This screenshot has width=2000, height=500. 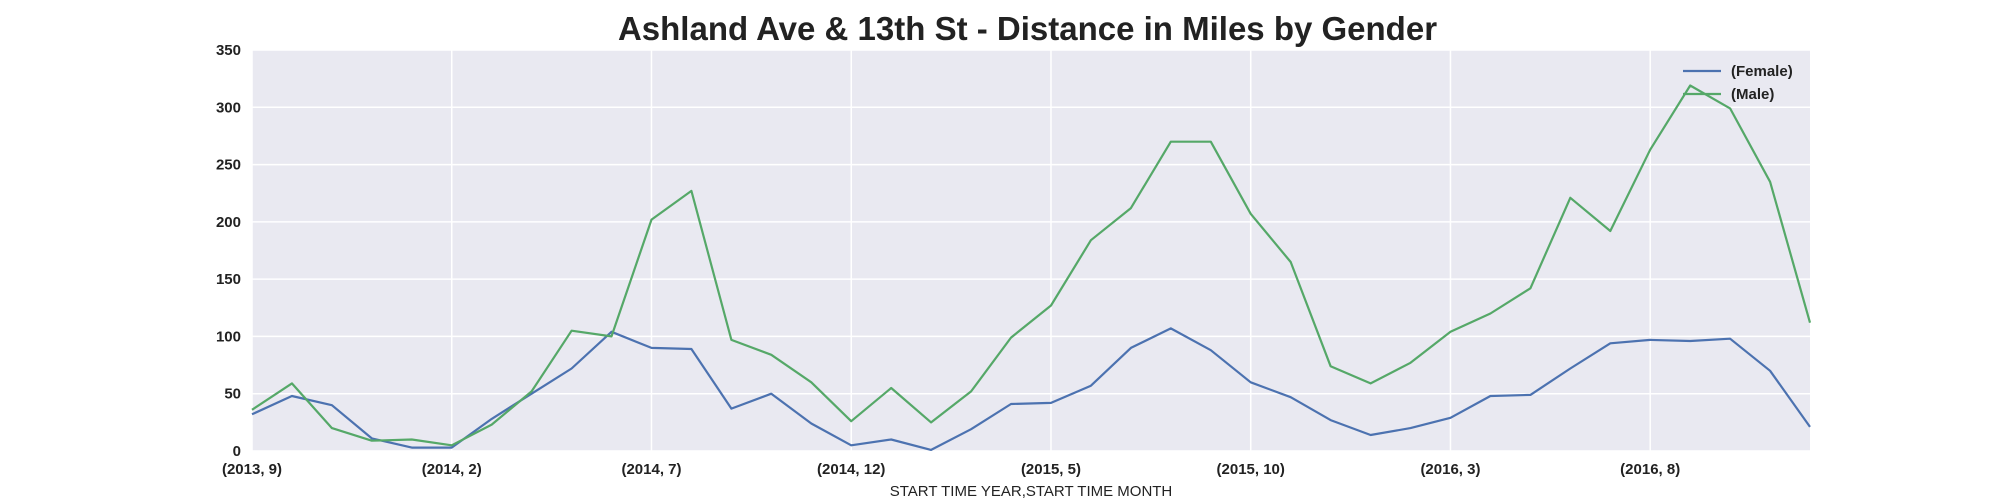 What do you see at coordinates (1752, 94) in the screenshot?
I see `legend-label-male: (Male)` at bounding box center [1752, 94].